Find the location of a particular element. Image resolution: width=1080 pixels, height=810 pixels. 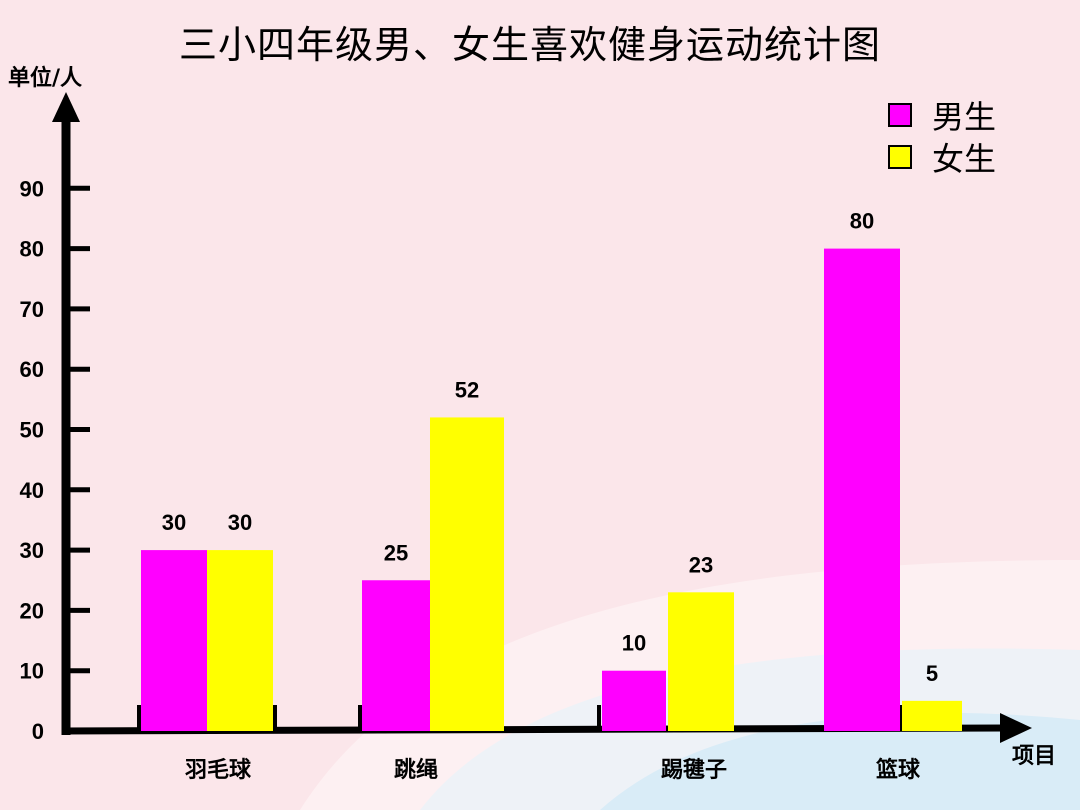

bar-value-label-0-1: 30 is located at coordinates (240, 522).